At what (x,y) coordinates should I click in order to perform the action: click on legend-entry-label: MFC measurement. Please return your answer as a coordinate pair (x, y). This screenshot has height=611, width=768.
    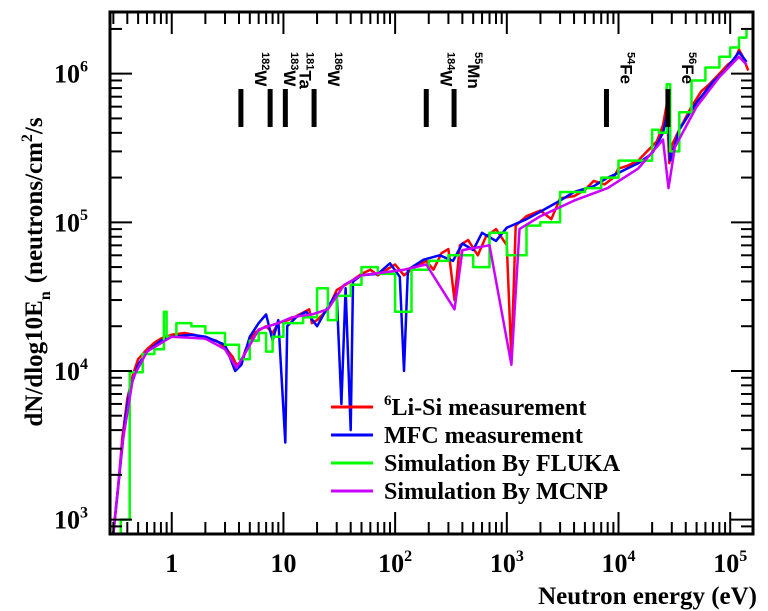
    Looking at the image, I should click on (483, 436).